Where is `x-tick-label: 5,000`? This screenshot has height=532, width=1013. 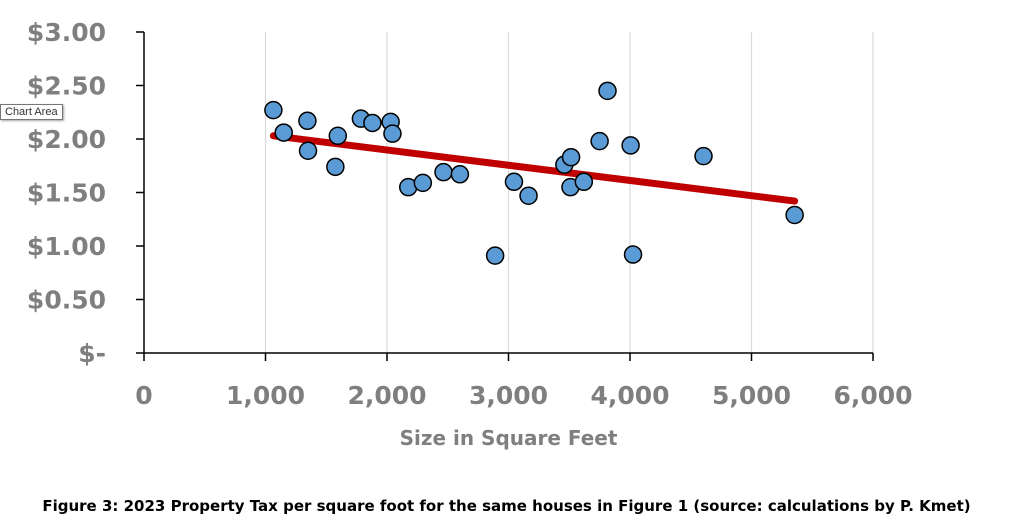 x-tick-label: 5,000 is located at coordinates (751, 395).